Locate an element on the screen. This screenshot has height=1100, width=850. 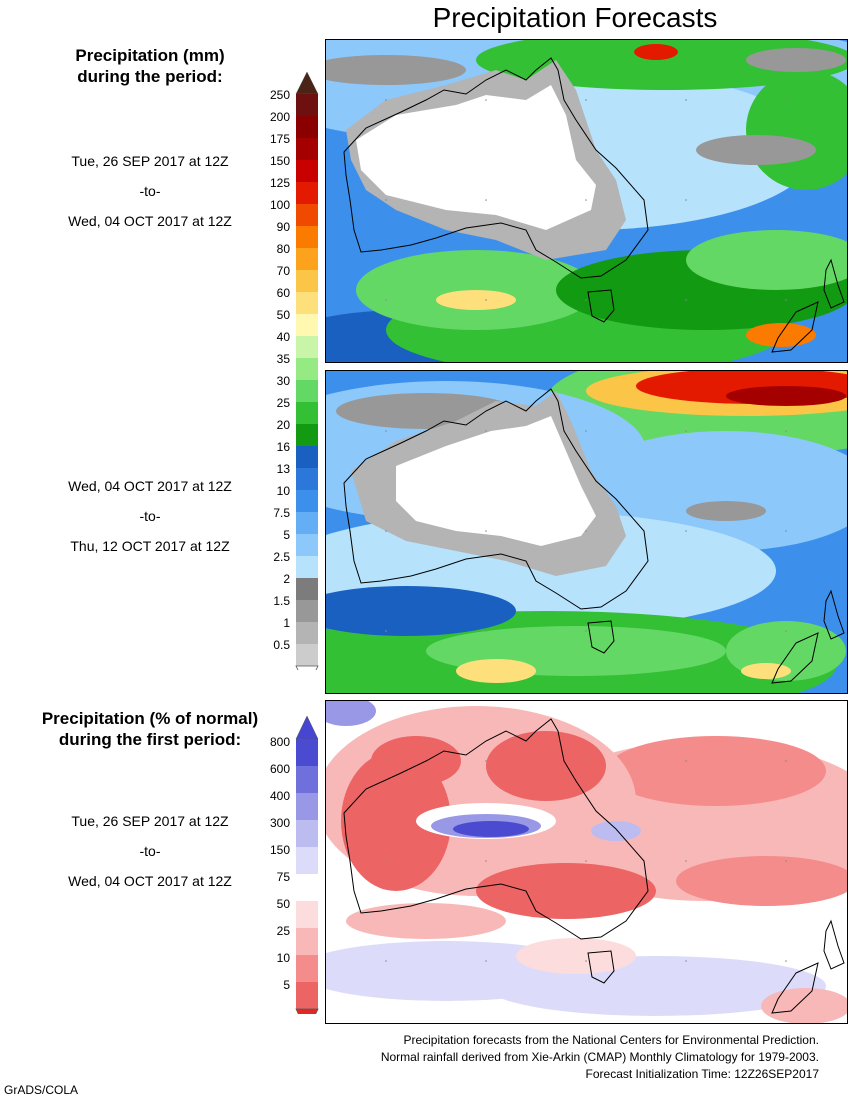
colorbar-tick-label: 30 is located at coordinates (283, 381).